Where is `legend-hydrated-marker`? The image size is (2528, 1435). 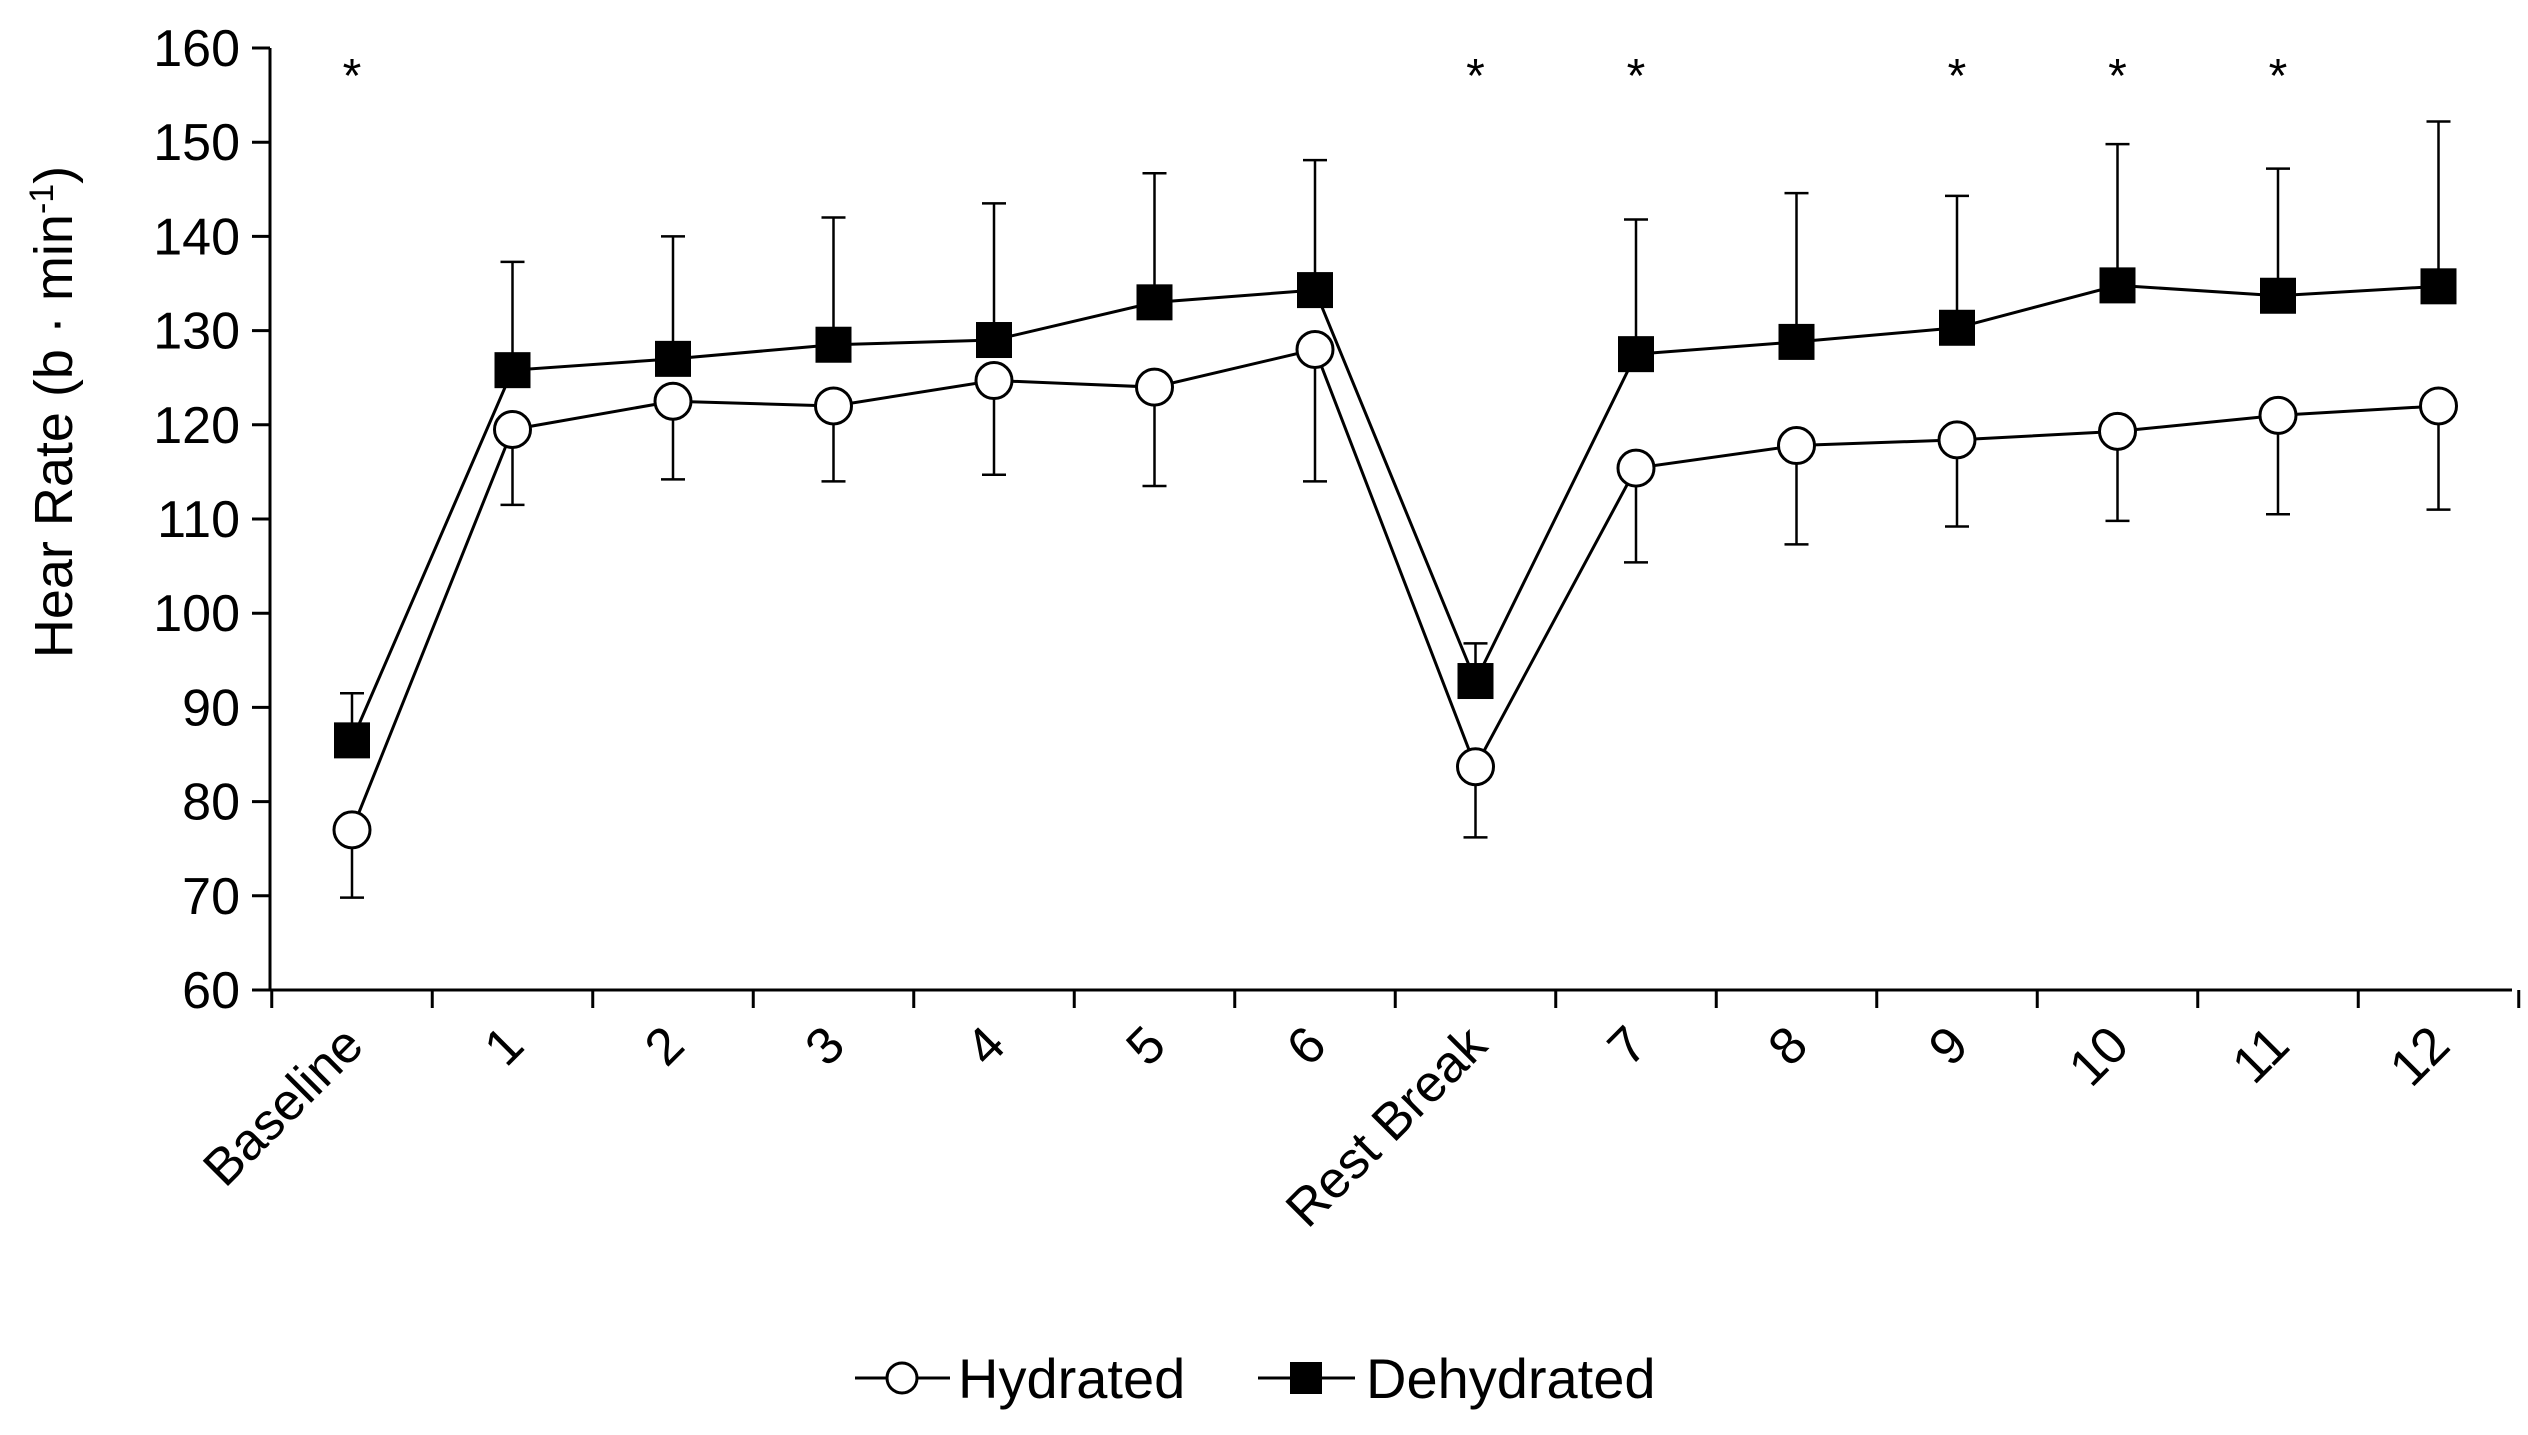 legend-hydrated-marker is located at coordinates (902, 1378).